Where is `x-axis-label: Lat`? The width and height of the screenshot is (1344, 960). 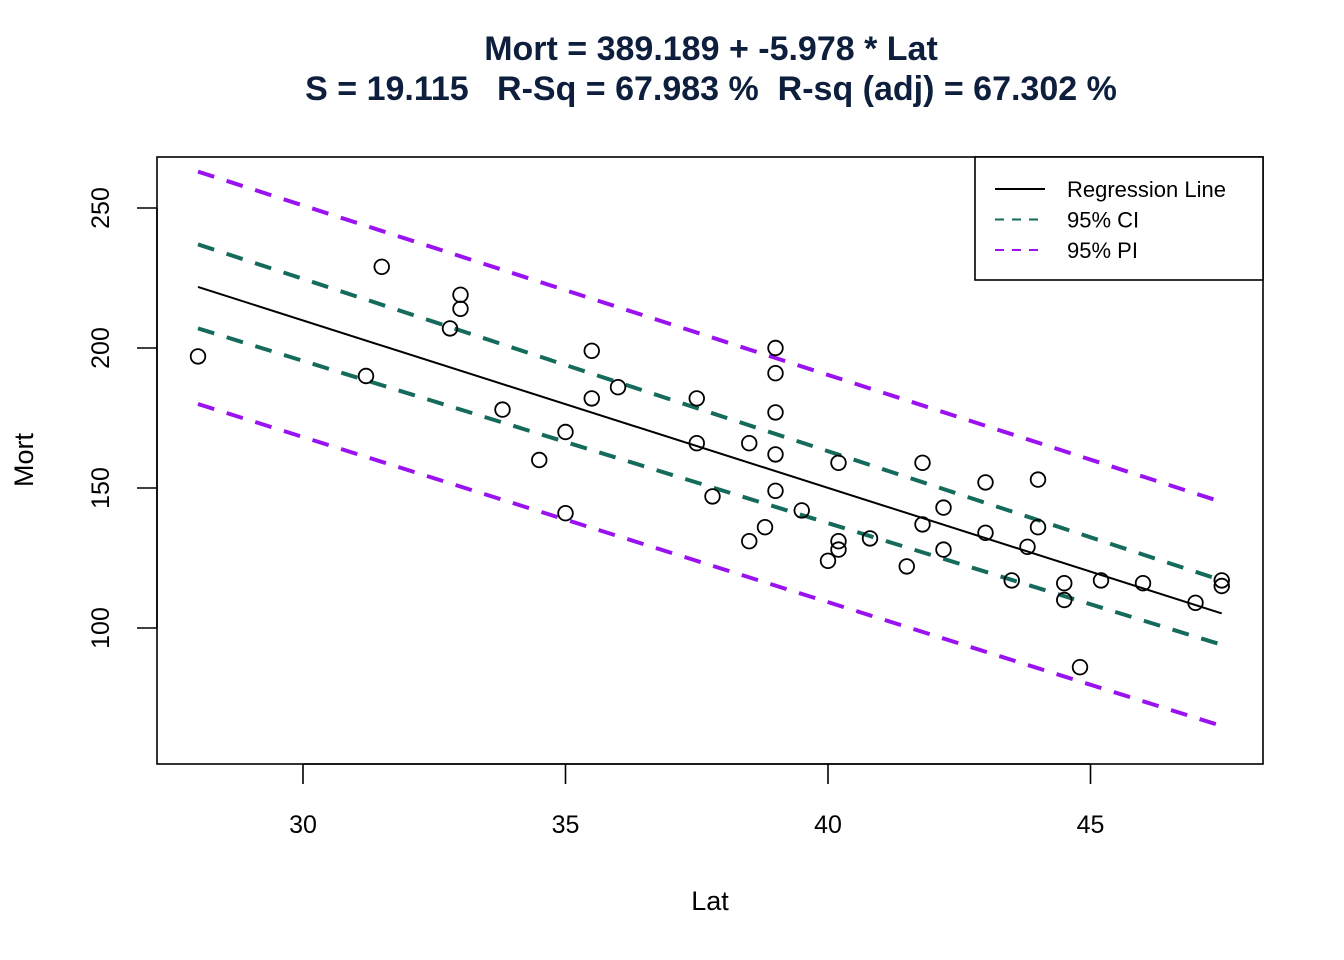
x-axis-label: Lat is located at coordinates (710, 901).